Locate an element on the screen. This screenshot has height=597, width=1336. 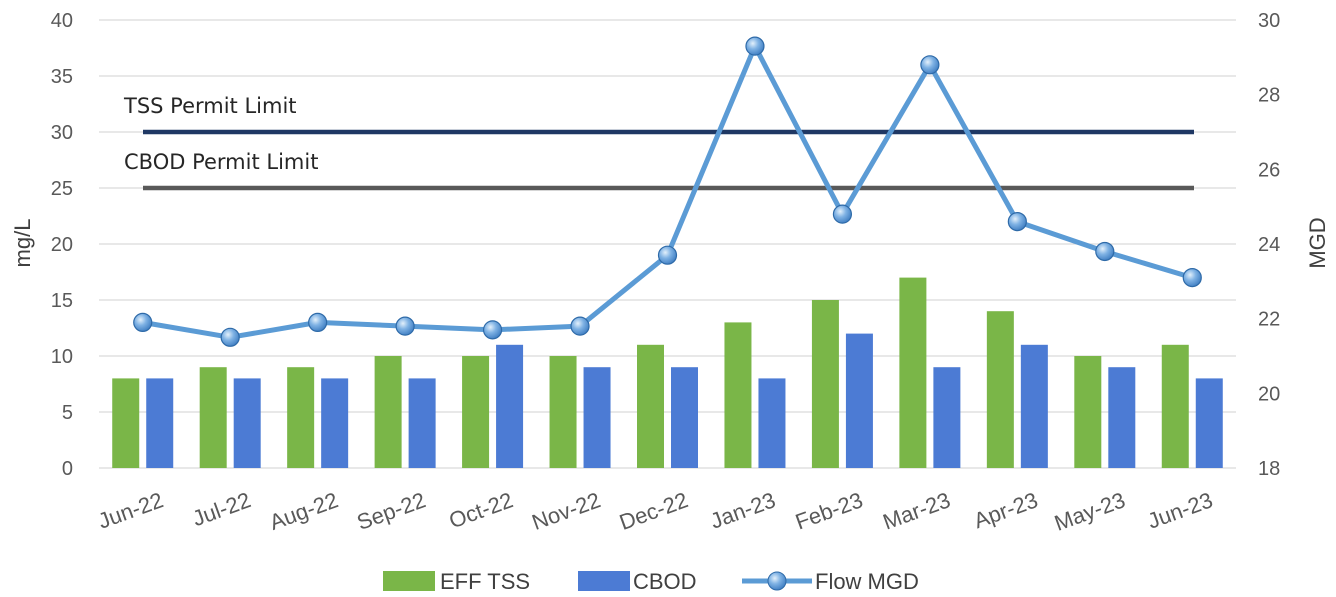
legend-item-cbod: CBOD is located at coordinates (637, 581).